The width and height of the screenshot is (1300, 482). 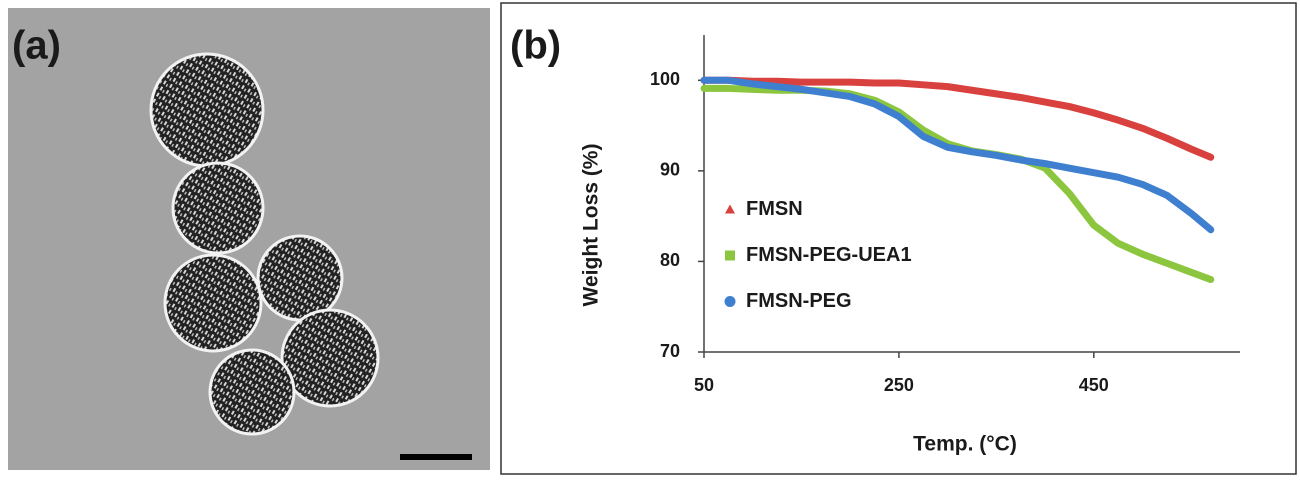 I want to click on legend-label: FMSN, so click(x=774, y=209).